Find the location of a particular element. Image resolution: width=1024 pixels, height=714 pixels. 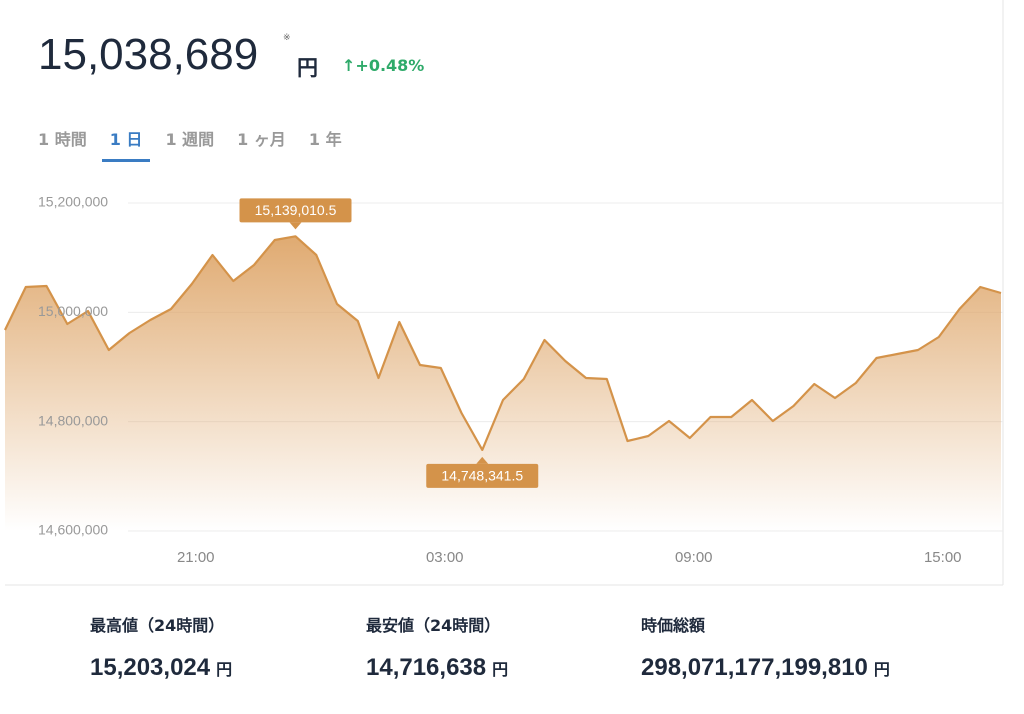

value-label: 15,139,010.5 is located at coordinates (296, 210).